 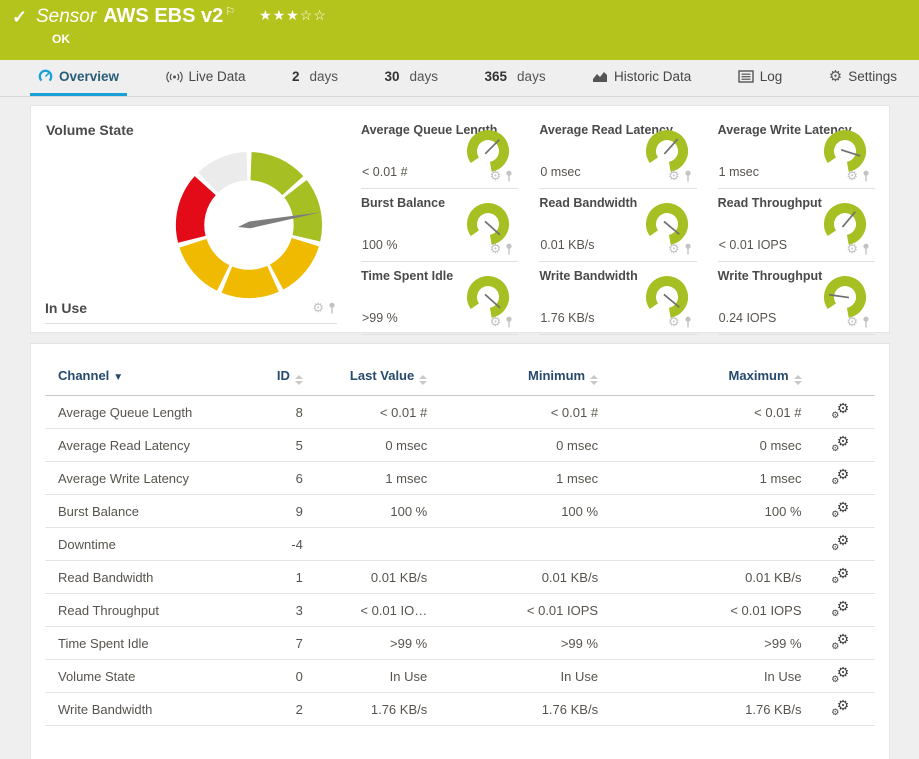 I want to click on channel-id: 3, so click(x=299, y=610).